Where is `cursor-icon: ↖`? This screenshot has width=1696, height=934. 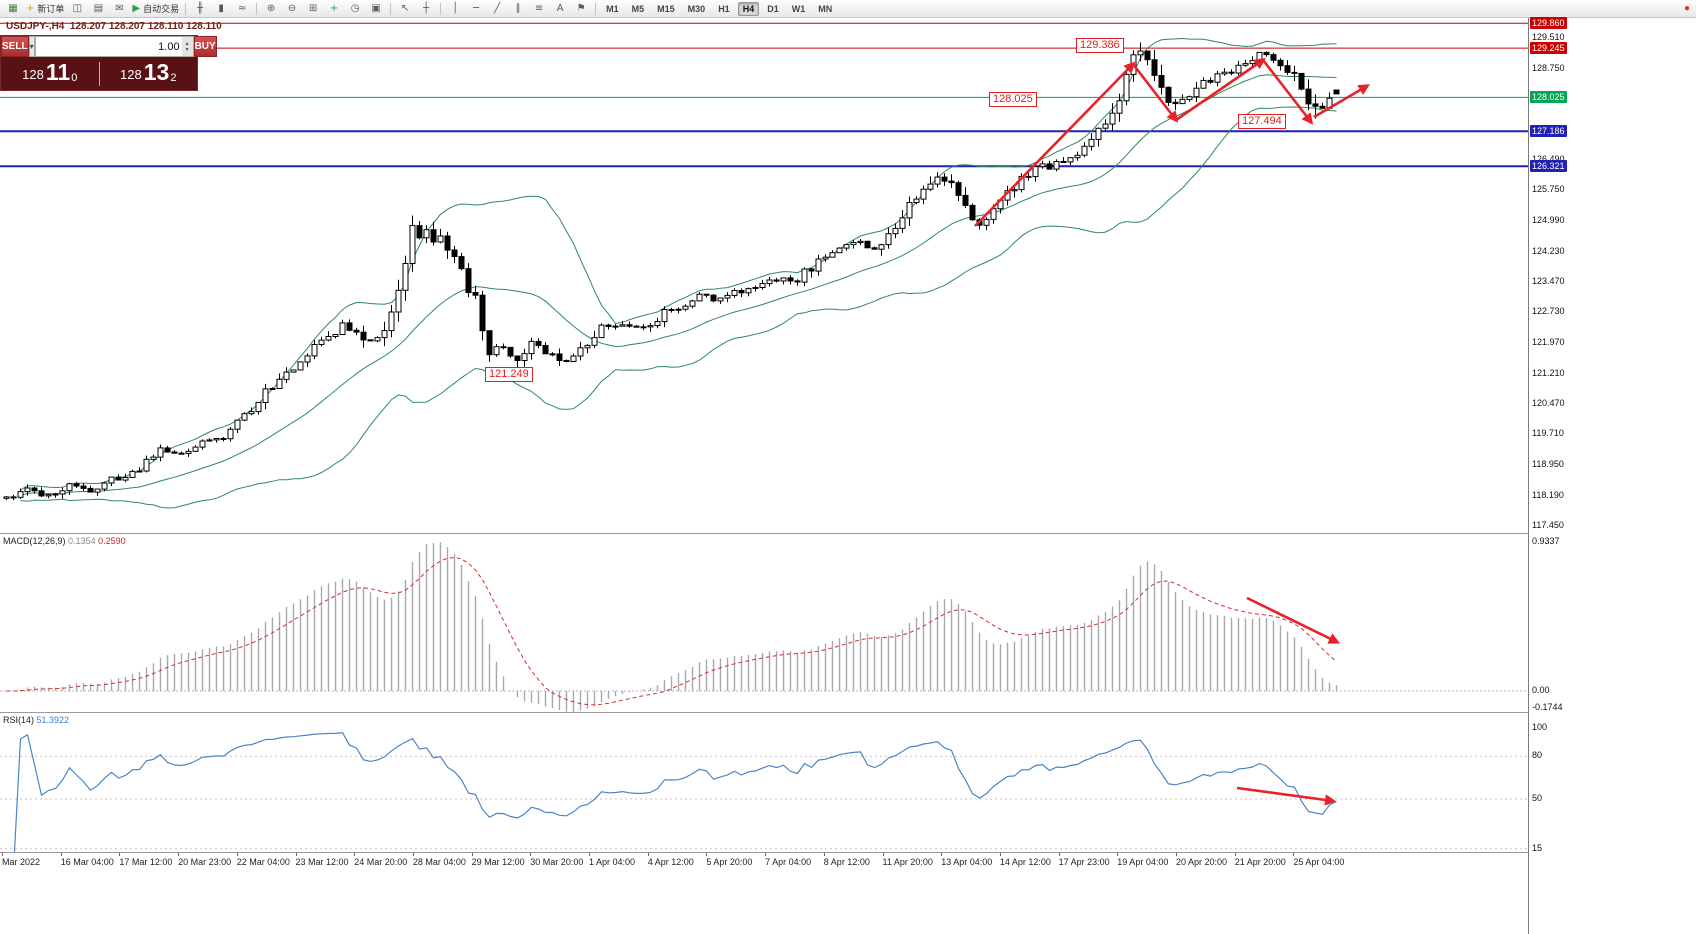
cursor-icon: ↖ is located at coordinates (405, 8).